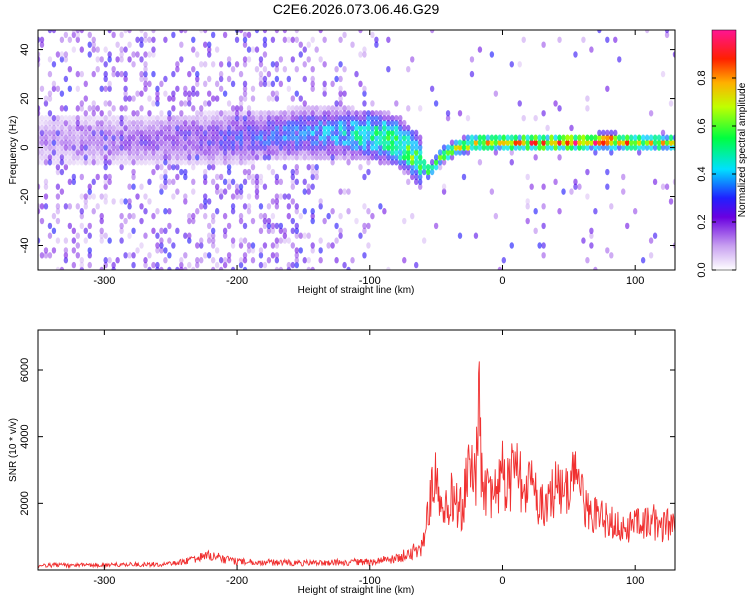 The image size is (750, 600). What do you see at coordinates (25, 197) in the screenshot?
I see `y-tick-label: -20` at bounding box center [25, 197].